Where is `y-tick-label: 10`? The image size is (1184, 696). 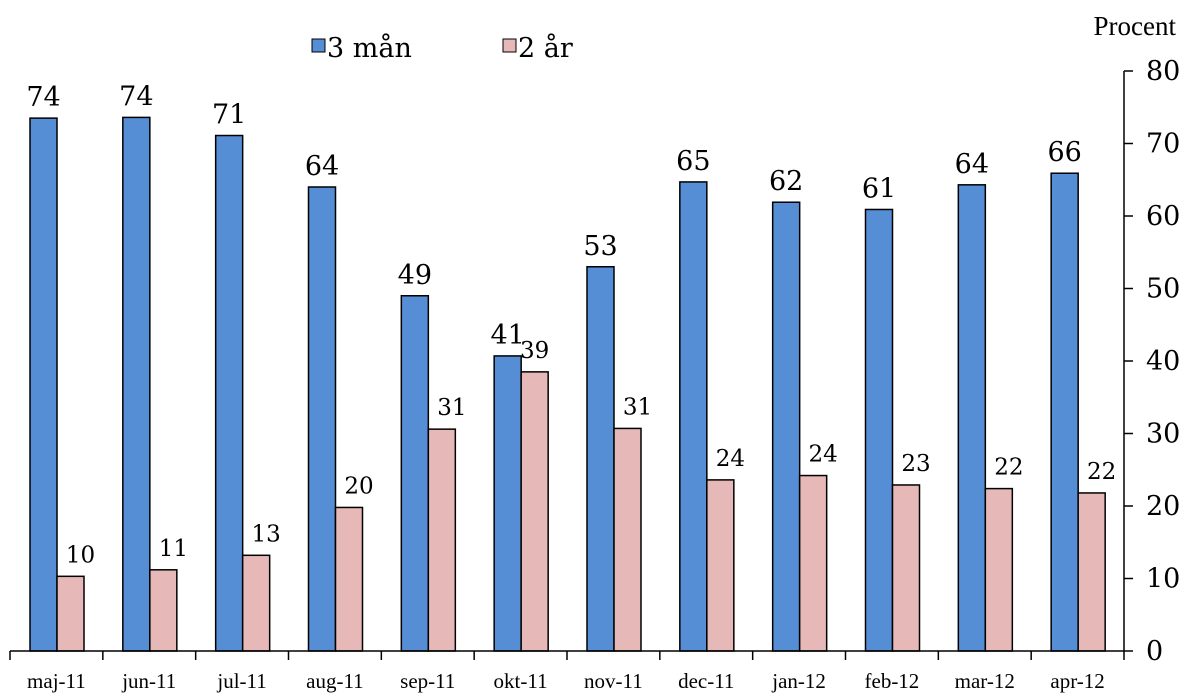 y-tick-label: 10 is located at coordinates (1163, 579).